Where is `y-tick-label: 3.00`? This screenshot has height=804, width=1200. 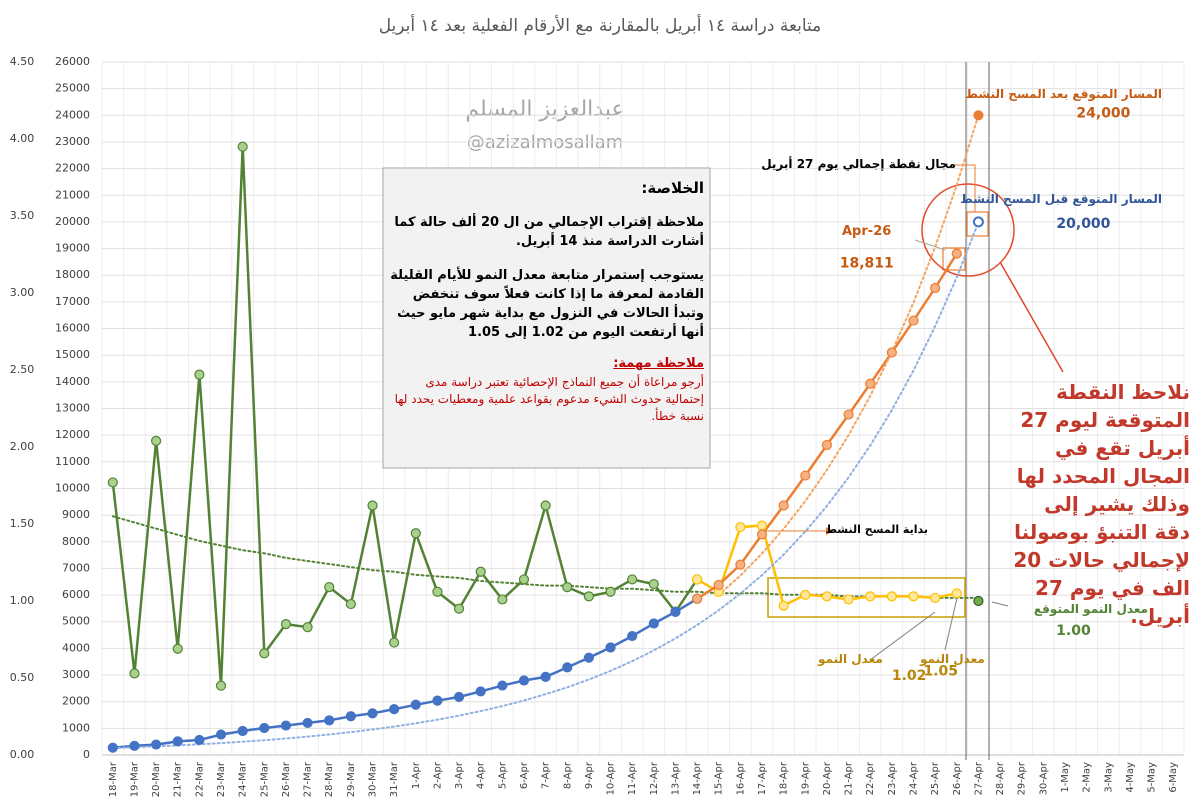 y-tick-label: 3.00 is located at coordinates (22, 292).